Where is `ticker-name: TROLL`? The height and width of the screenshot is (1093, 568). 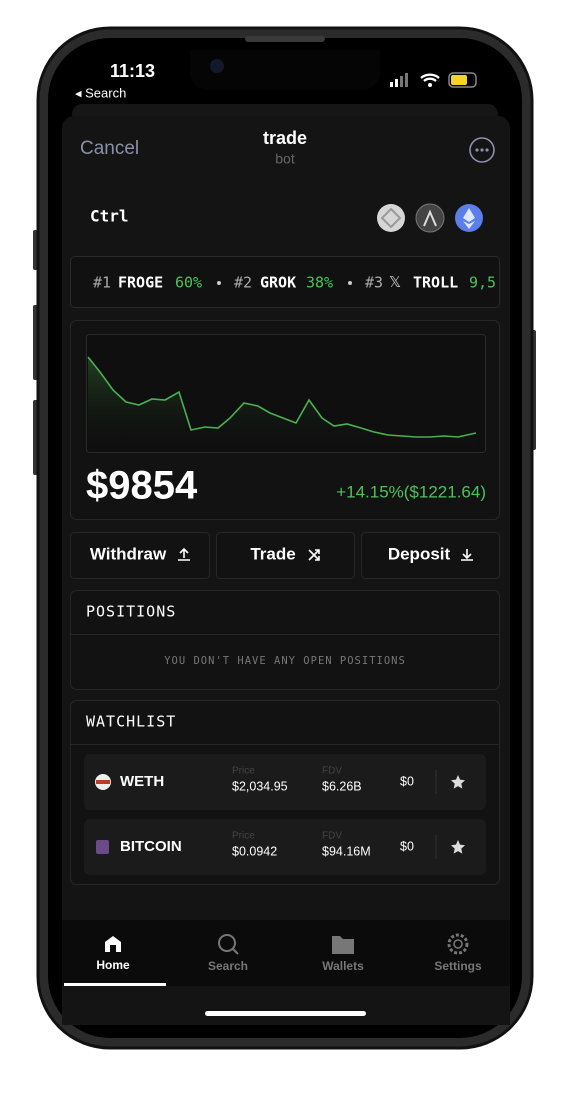 ticker-name: TROLL is located at coordinates (435, 283).